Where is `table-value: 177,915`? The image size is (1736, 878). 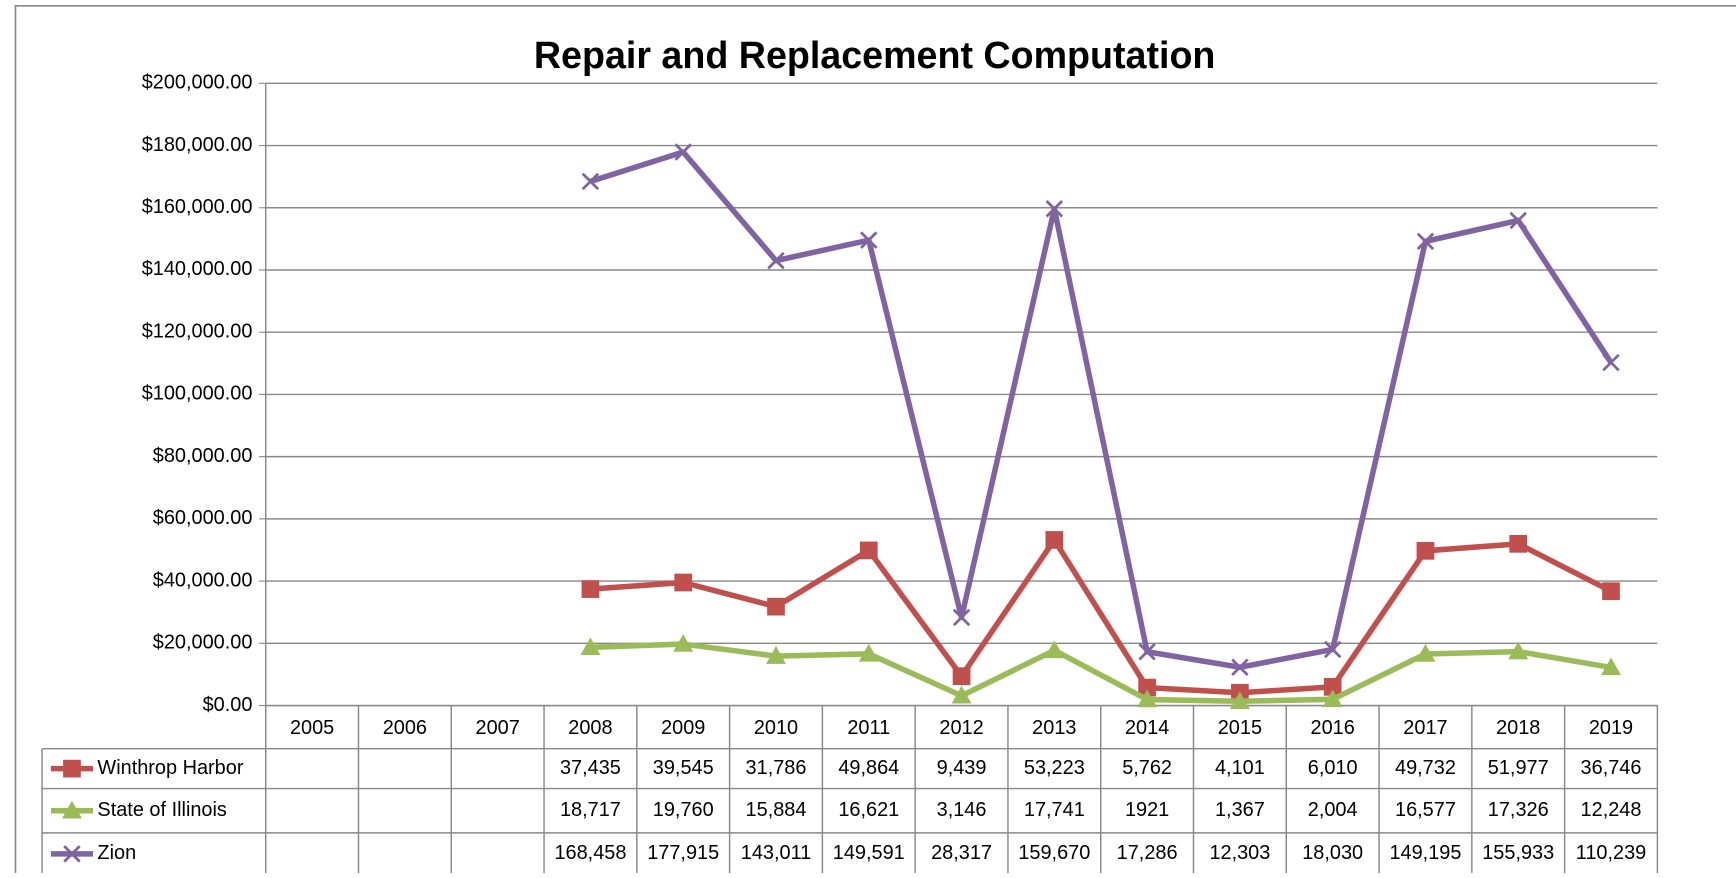
table-value: 177,915 is located at coordinates (683, 853).